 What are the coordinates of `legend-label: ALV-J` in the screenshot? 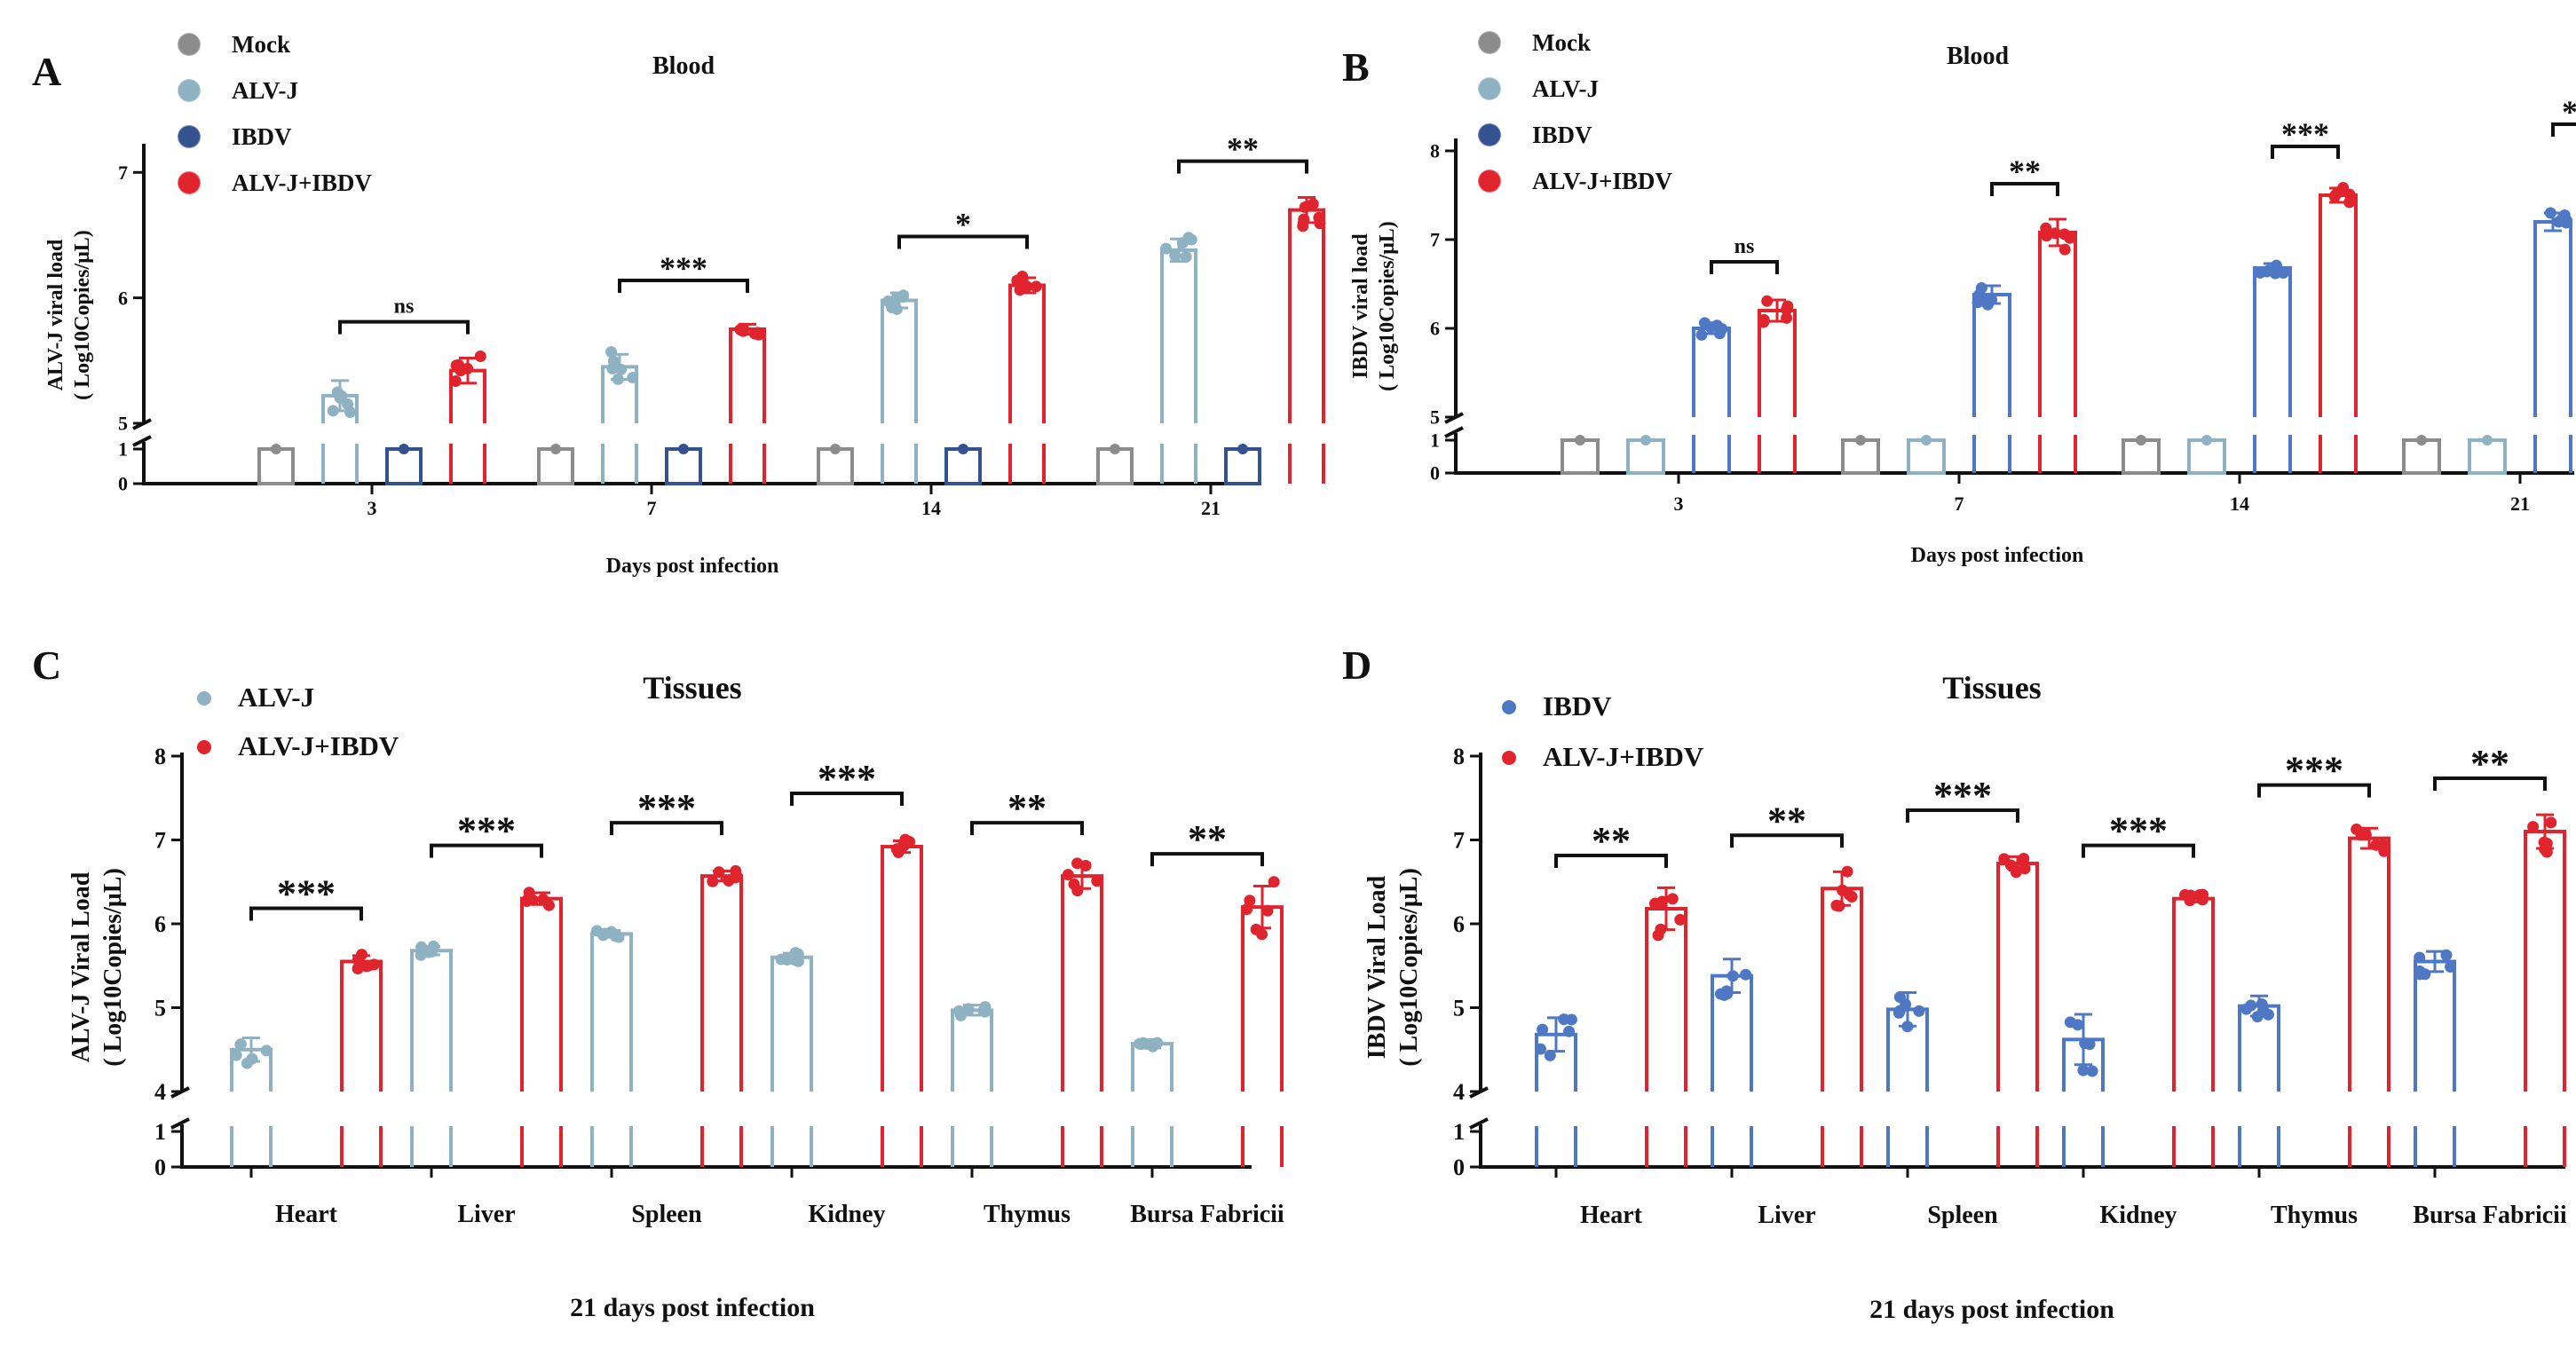 It's located at (276, 698).